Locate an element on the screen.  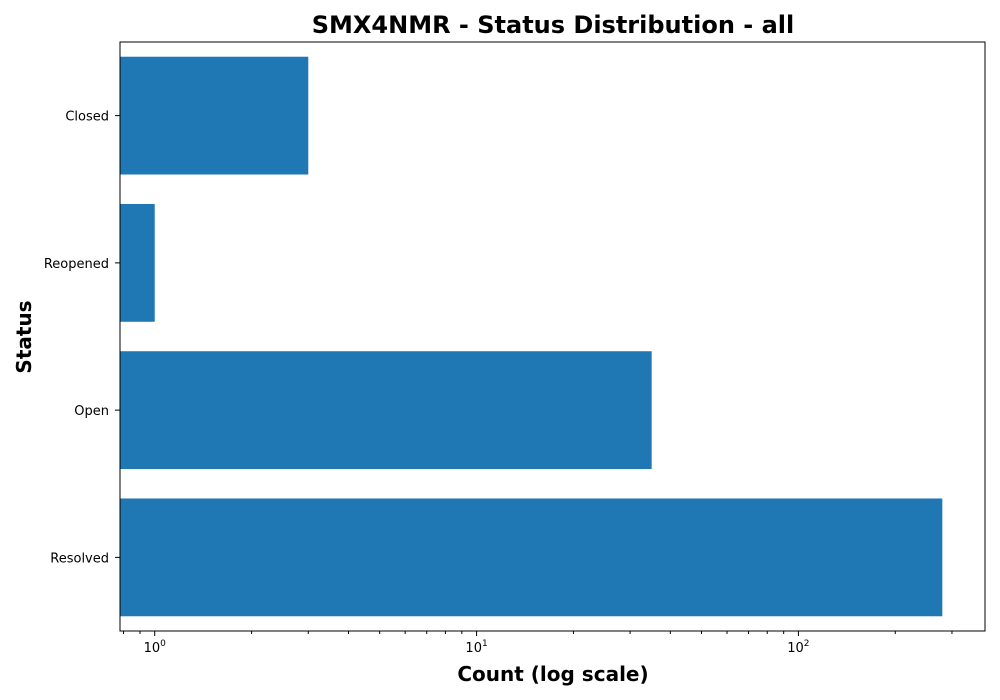
y-tick-label: Closed is located at coordinates (87, 117).